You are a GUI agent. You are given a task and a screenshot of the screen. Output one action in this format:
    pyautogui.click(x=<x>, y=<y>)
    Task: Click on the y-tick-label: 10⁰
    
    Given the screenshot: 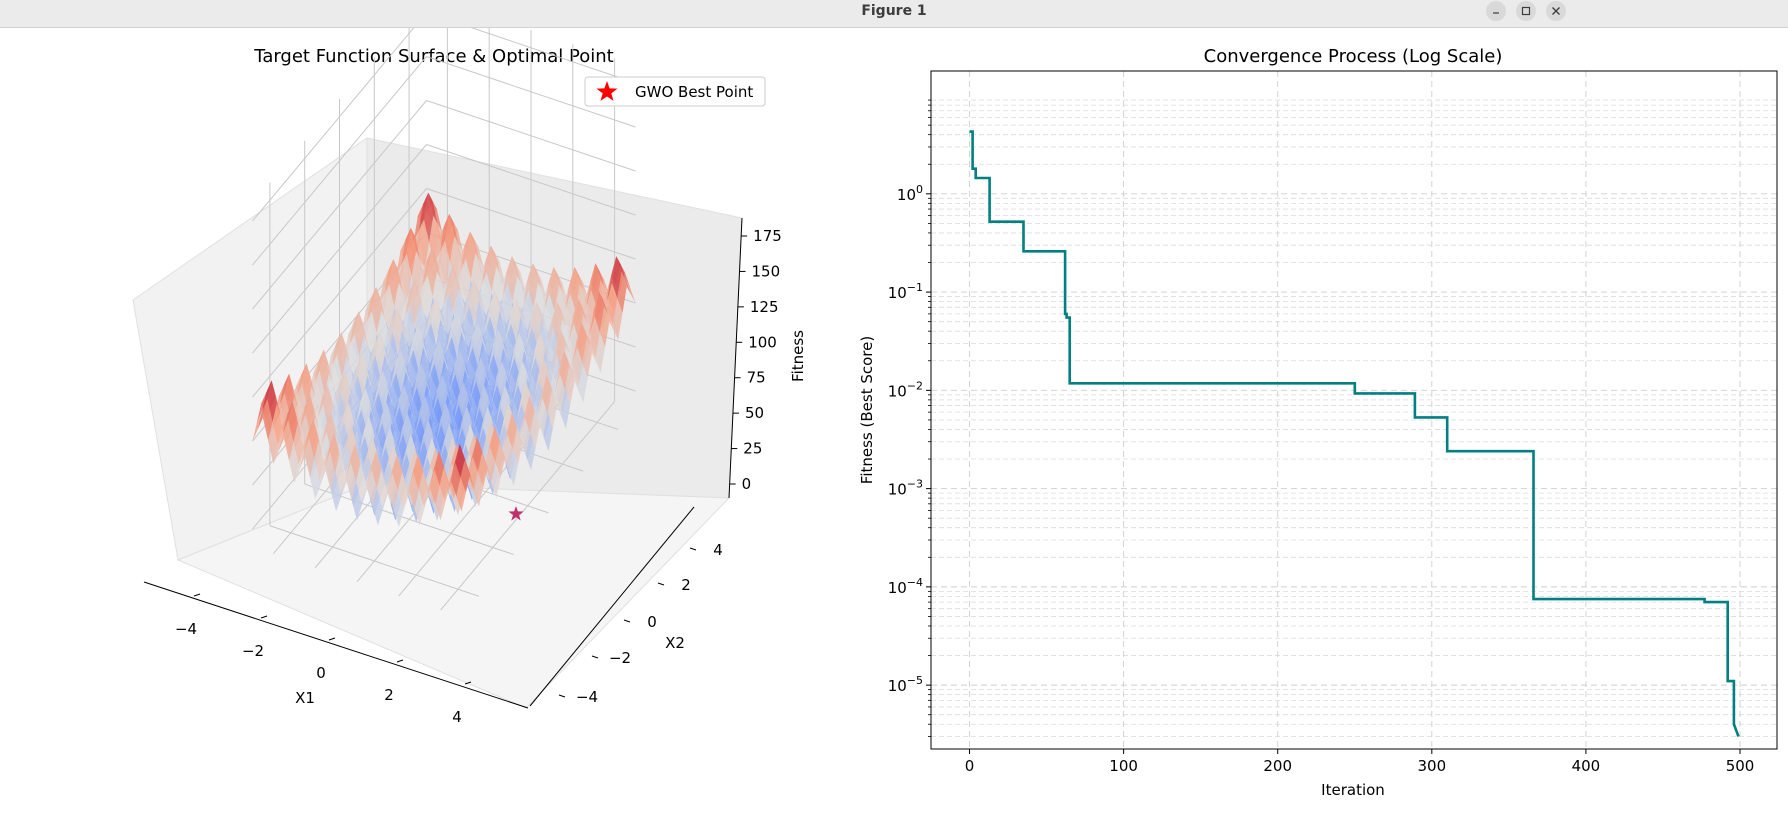 What is the action you would take?
    pyautogui.click(x=910, y=193)
    